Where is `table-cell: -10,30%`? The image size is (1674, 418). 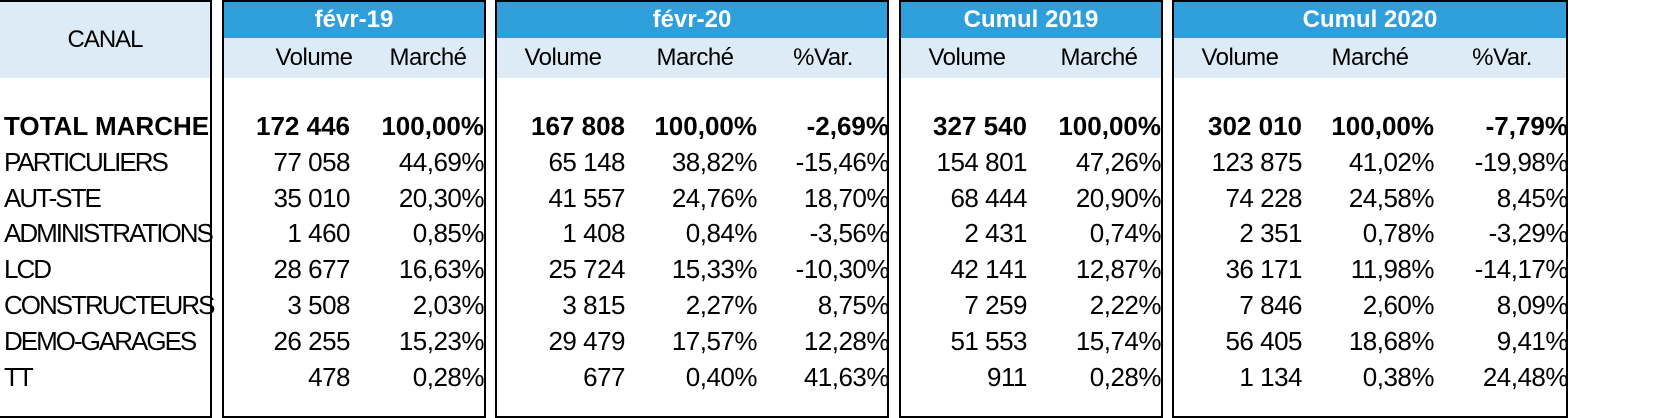 table-cell: -10,30% is located at coordinates (842, 269).